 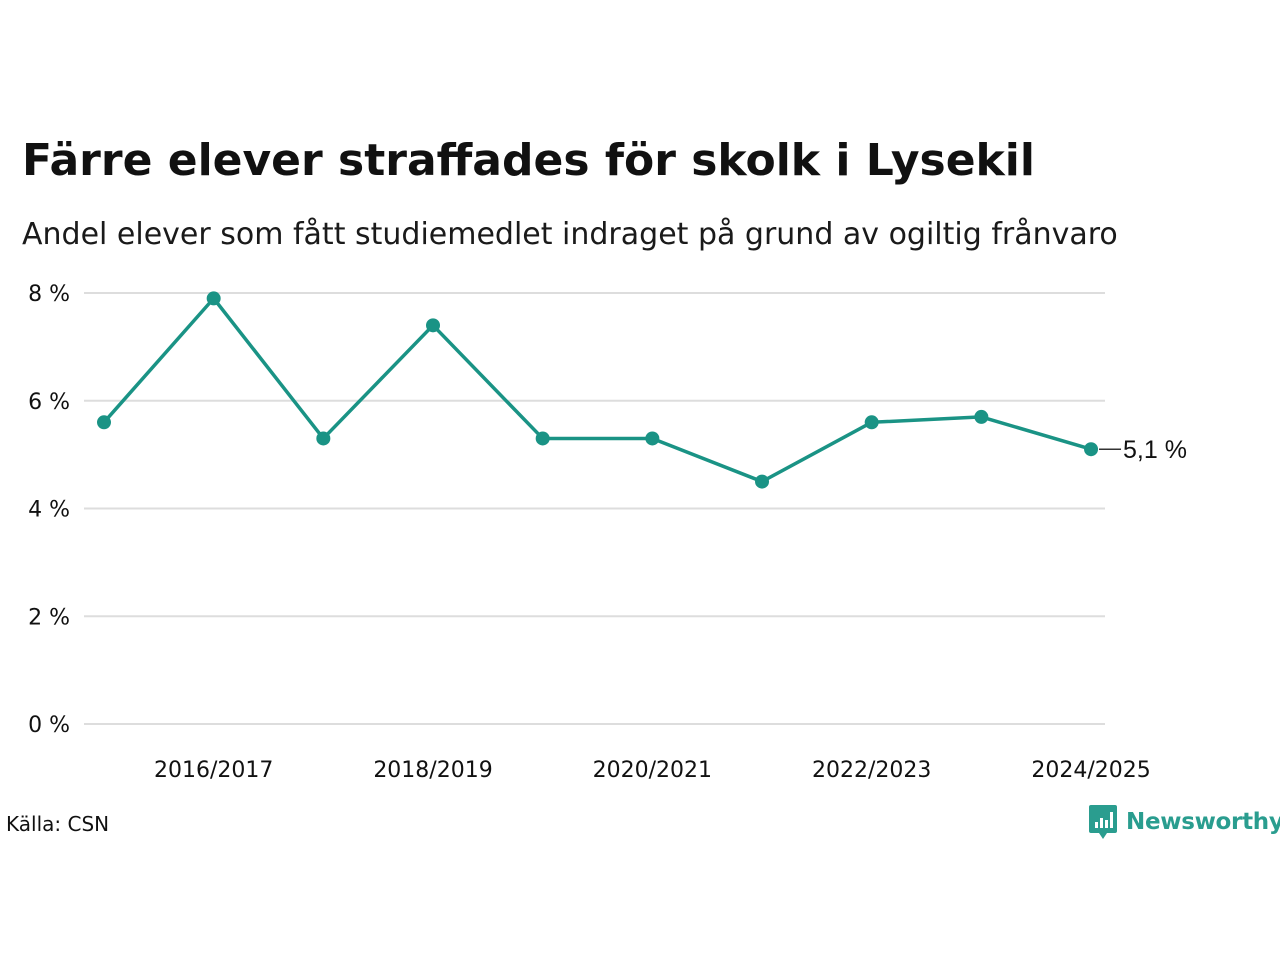 I want to click on x-tick-label: 2020/2021, so click(x=652, y=770).